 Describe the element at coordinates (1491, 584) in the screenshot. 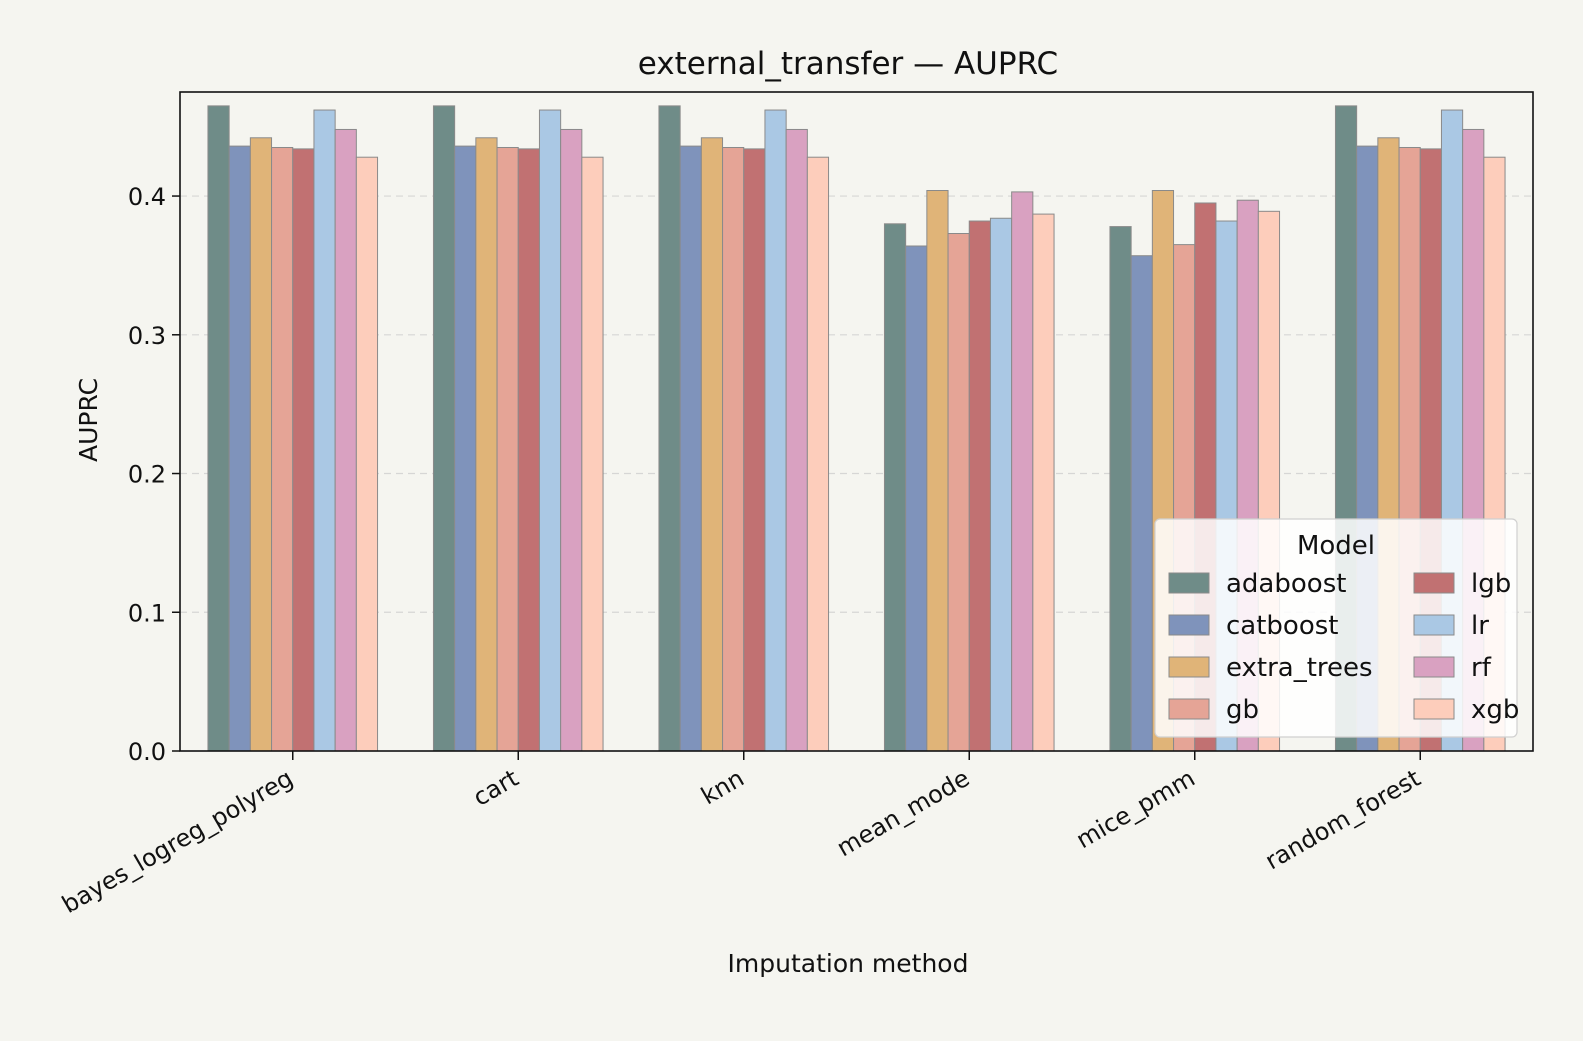

I see `legend-label-lgb: lgb` at that location.